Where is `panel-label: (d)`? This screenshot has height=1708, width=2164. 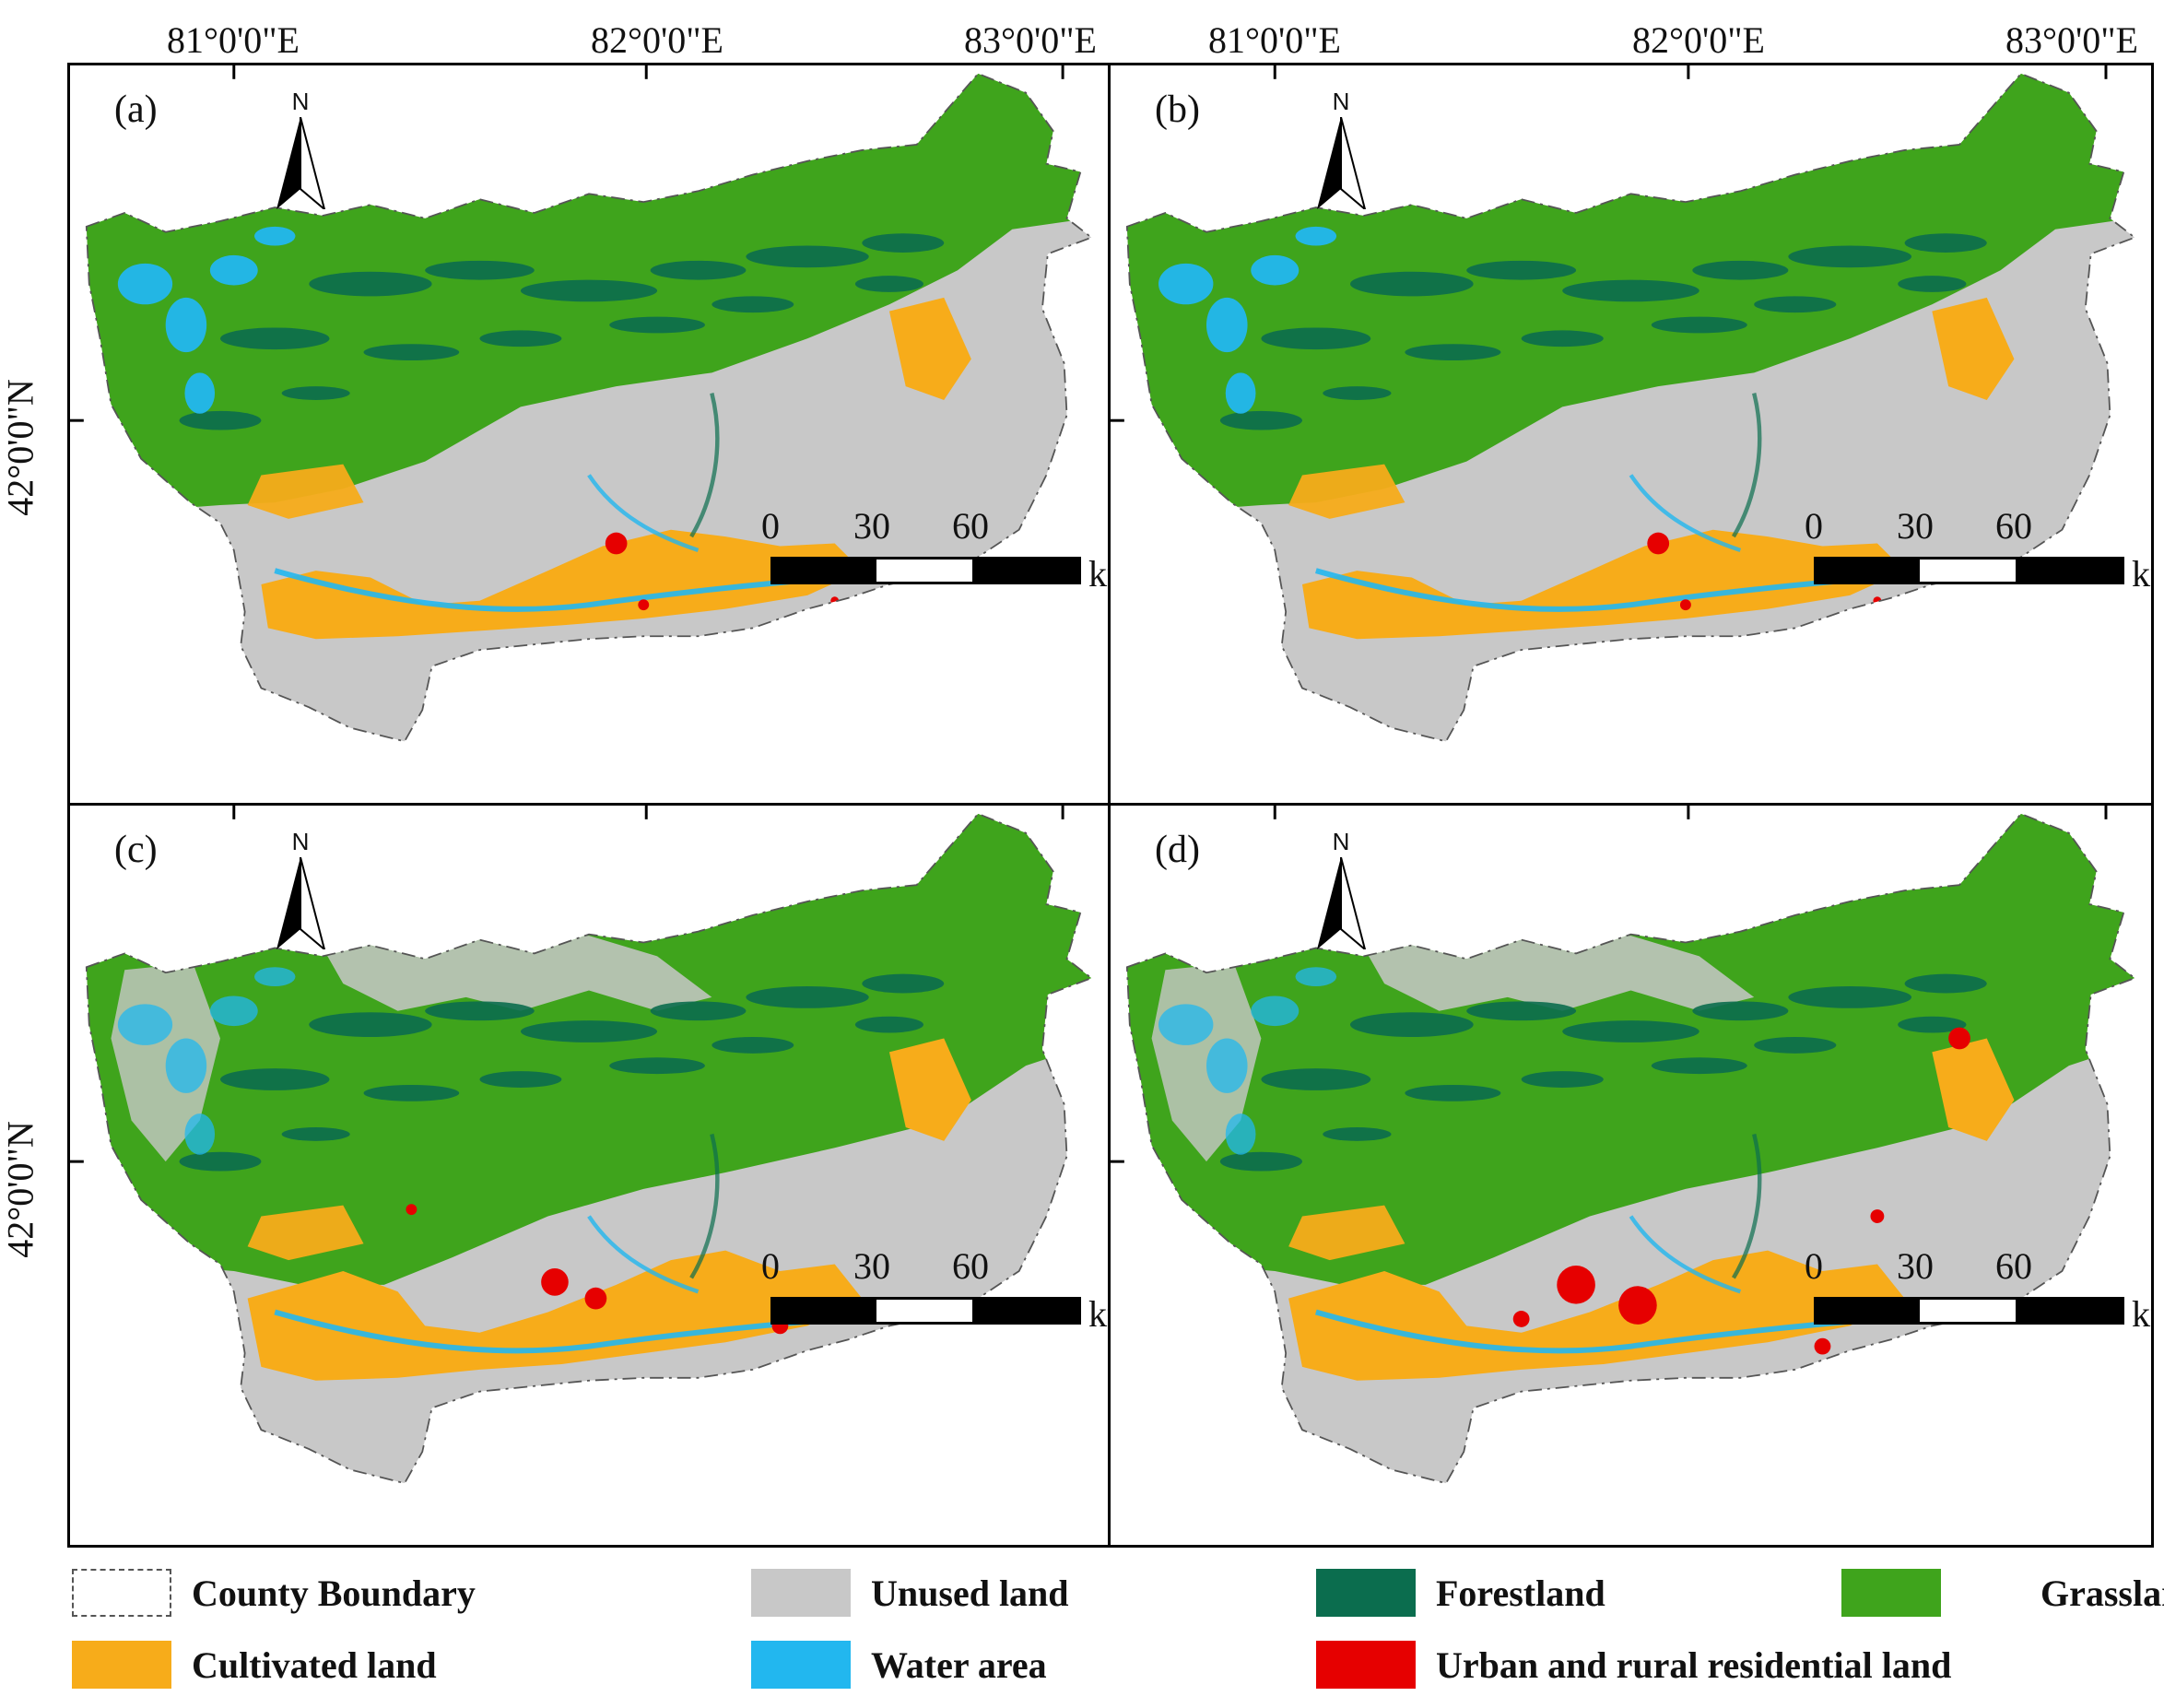
panel-label: (d) is located at coordinates (1178, 850).